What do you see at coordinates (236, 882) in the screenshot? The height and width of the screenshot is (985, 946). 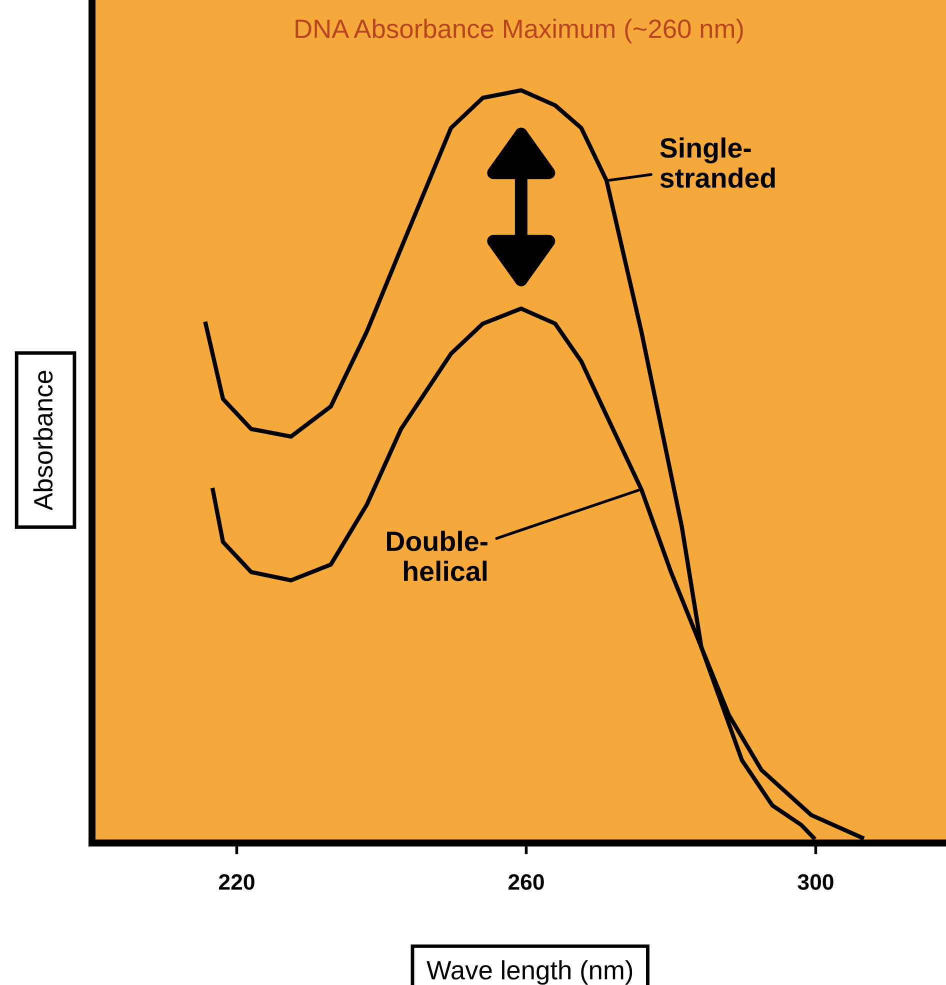 I see `x-tick-label: 220` at bounding box center [236, 882].